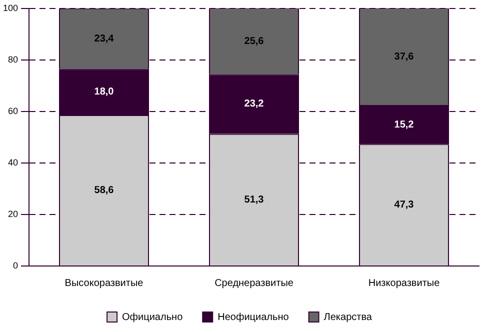  I want to click on y-tick-label: 0, so click(15, 265).